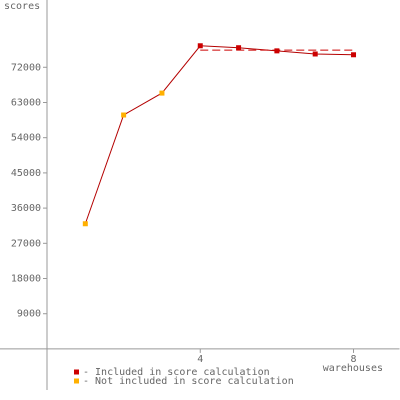 This screenshot has width=400, height=400. Describe the element at coordinates (22, 6) in the screenshot. I see `y-axis-label: scores` at that location.